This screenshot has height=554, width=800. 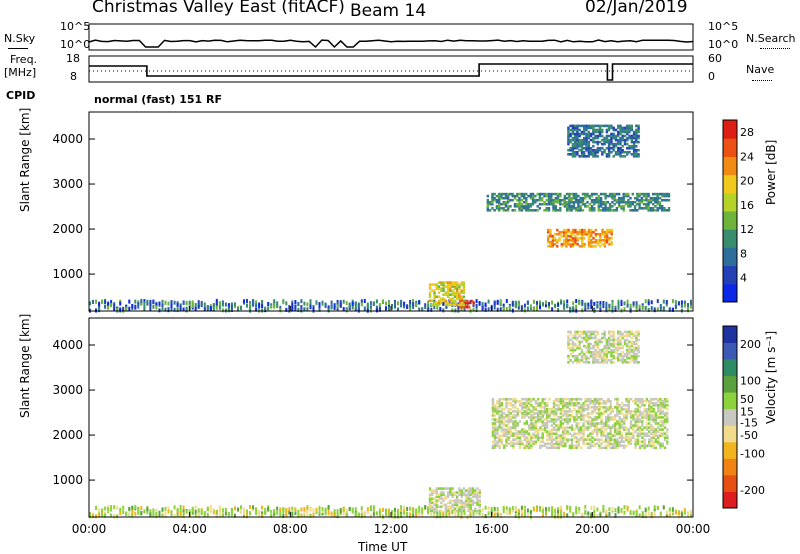 What do you see at coordinates (771, 172) in the screenshot?
I see `power-cbar-label: Power [dB]` at bounding box center [771, 172].